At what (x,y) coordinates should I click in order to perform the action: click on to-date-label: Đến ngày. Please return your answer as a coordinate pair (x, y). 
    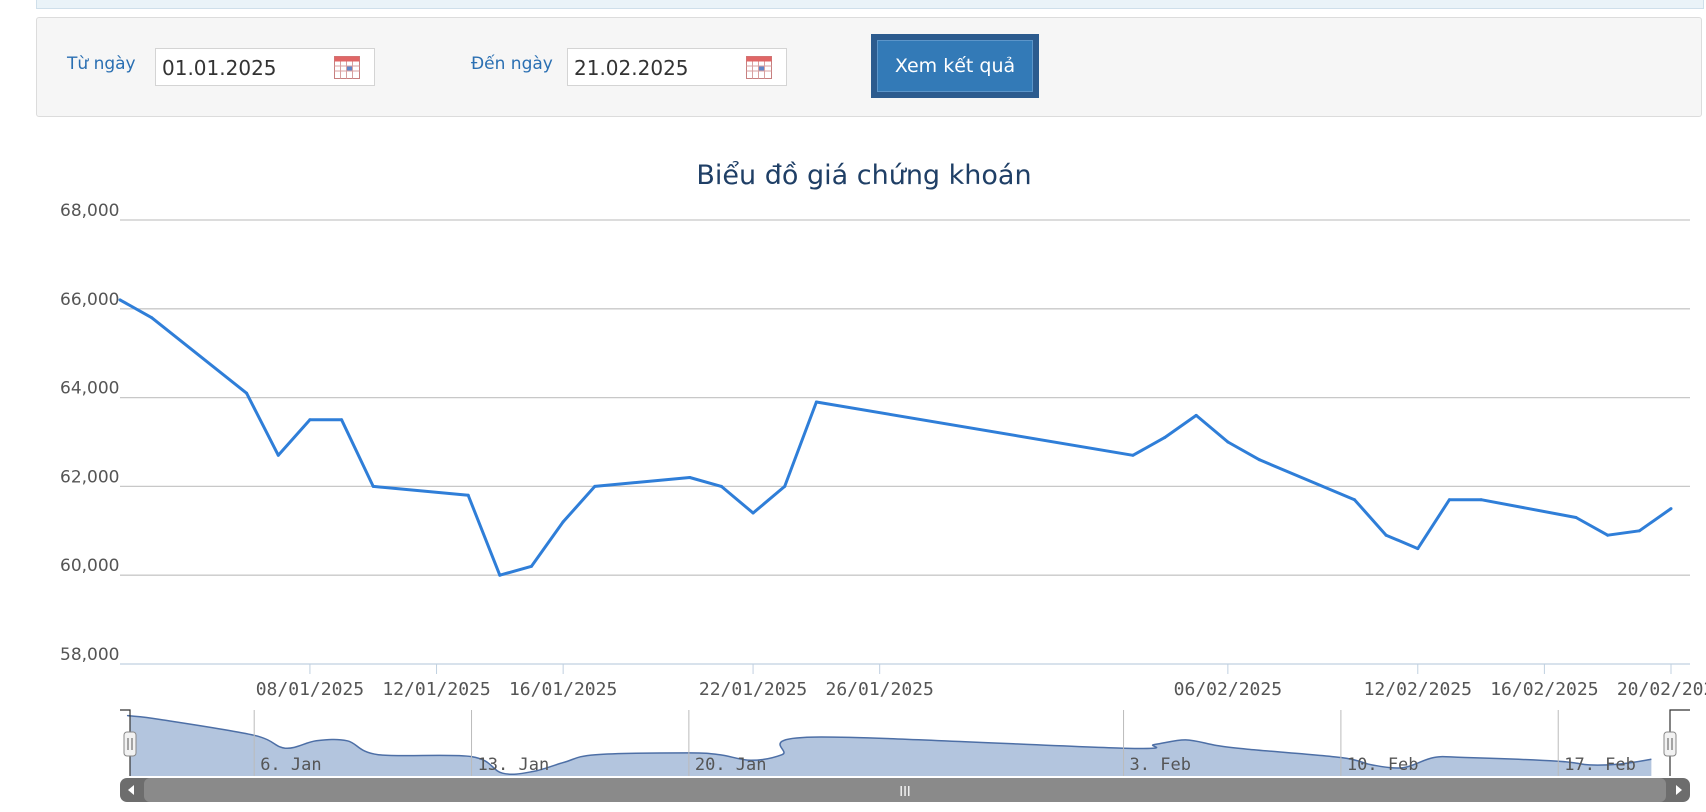
    Looking at the image, I should click on (512, 64).